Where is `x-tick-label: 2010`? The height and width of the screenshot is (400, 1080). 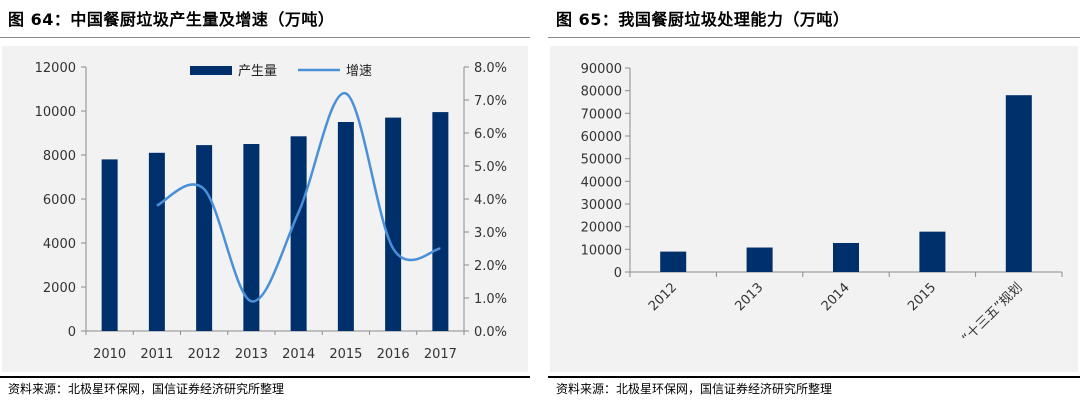 x-tick-label: 2010 is located at coordinates (109, 354).